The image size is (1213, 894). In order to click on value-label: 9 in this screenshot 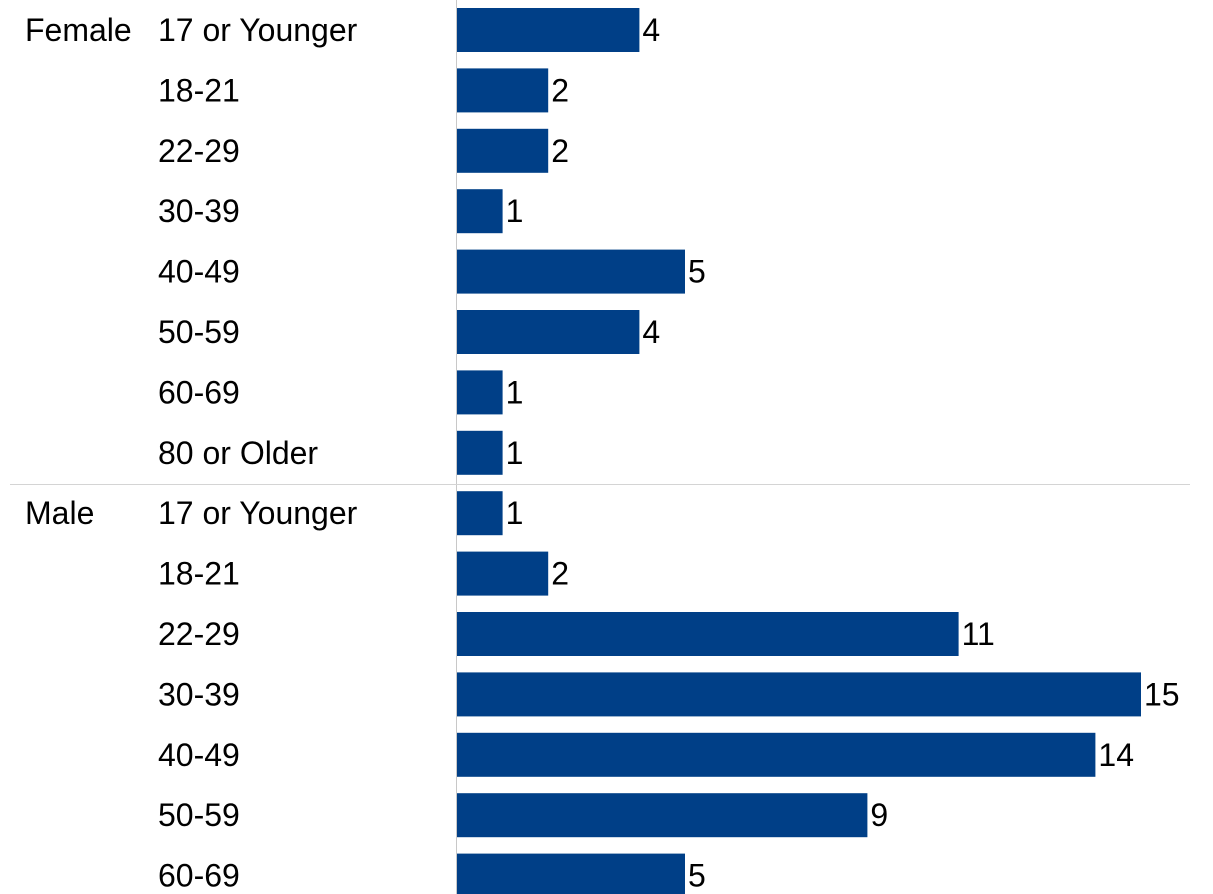, I will do `click(879, 815)`.